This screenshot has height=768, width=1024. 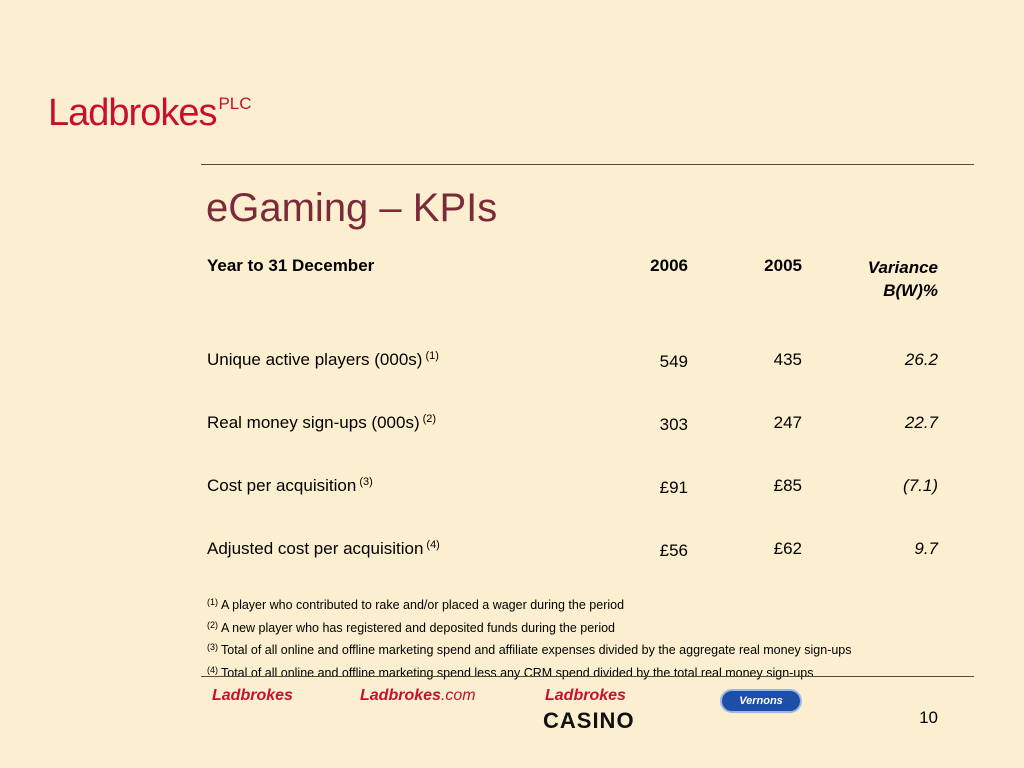 I want to click on footnote-mark: (1), so click(x=212, y=602).